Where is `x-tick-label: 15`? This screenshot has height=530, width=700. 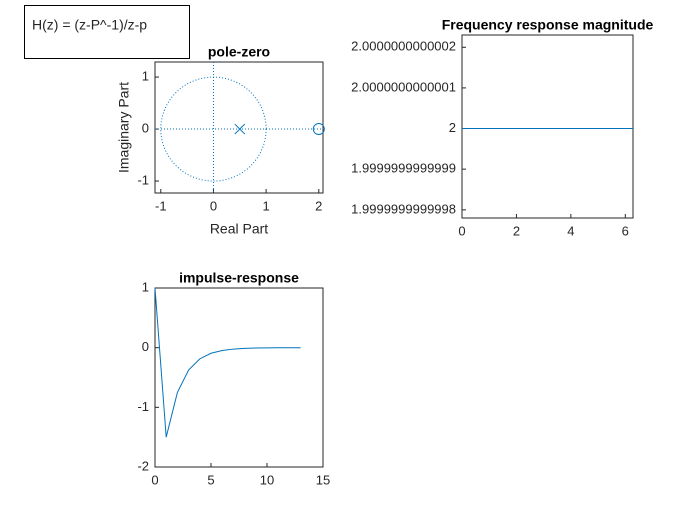 x-tick-label: 15 is located at coordinates (323, 479).